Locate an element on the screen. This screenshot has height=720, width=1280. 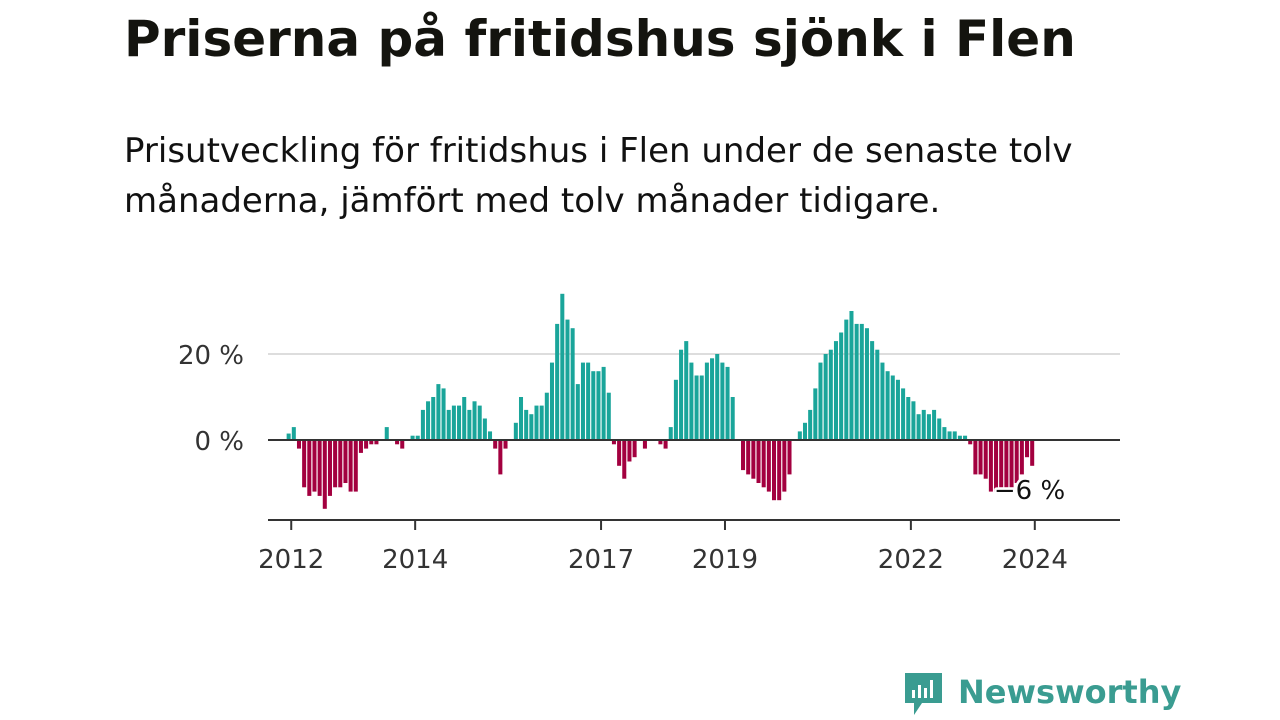
x-tick-label: 2022 is located at coordinates (911, 560).